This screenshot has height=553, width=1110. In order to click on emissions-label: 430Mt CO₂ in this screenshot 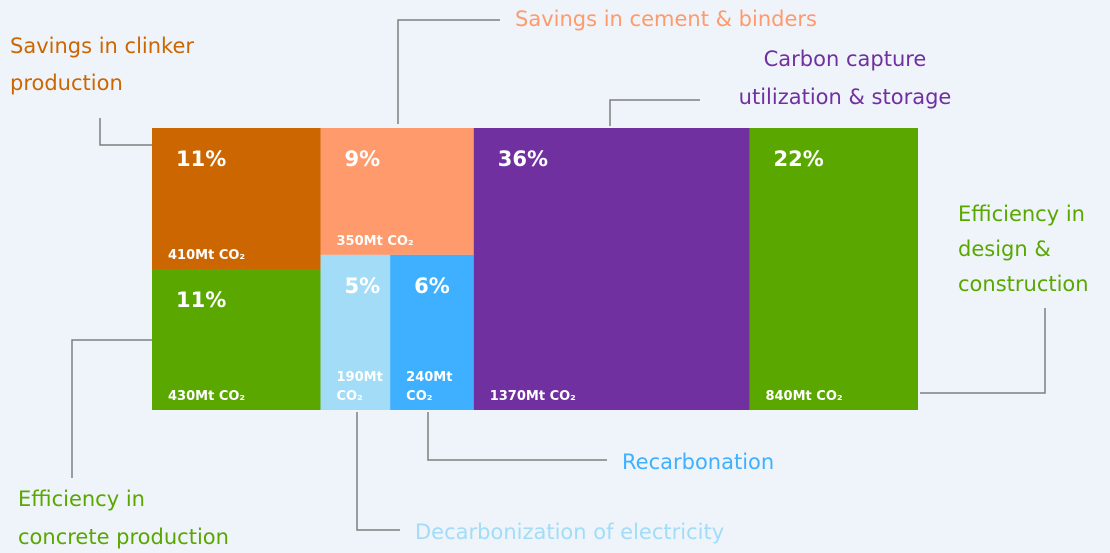, I will do `click(207, 396)`.